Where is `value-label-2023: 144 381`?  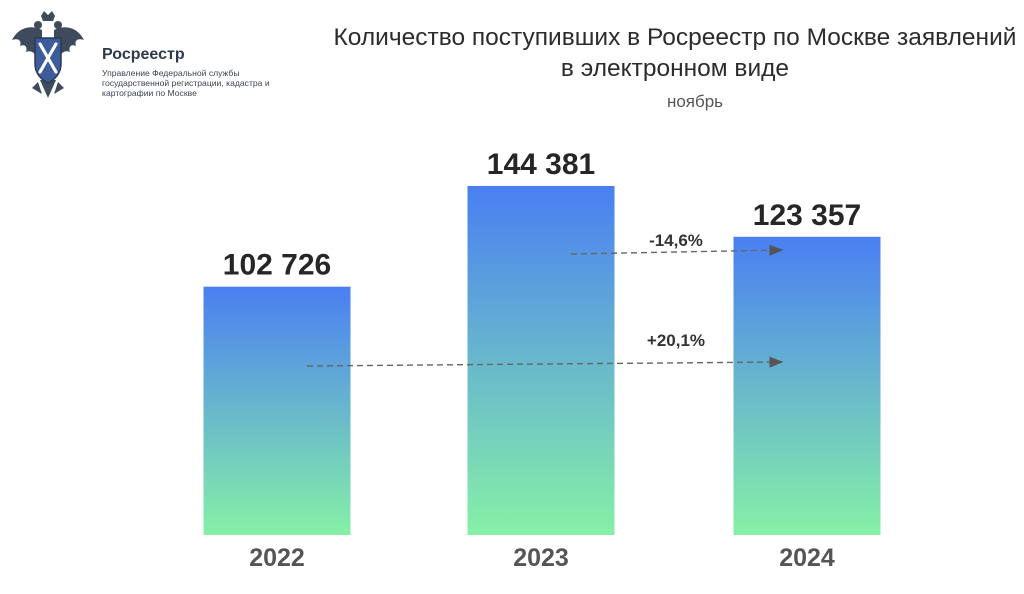 value-label-2023: 144 381 is located at coordinates (541, 164).